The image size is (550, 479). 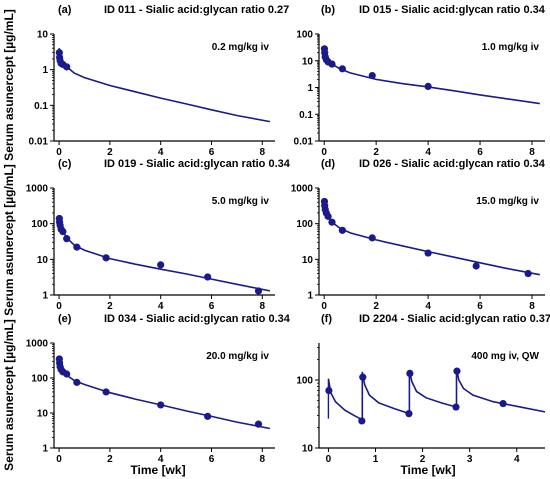 I want to click on y-tick-label: 0.01, so click(x=304, y=142).